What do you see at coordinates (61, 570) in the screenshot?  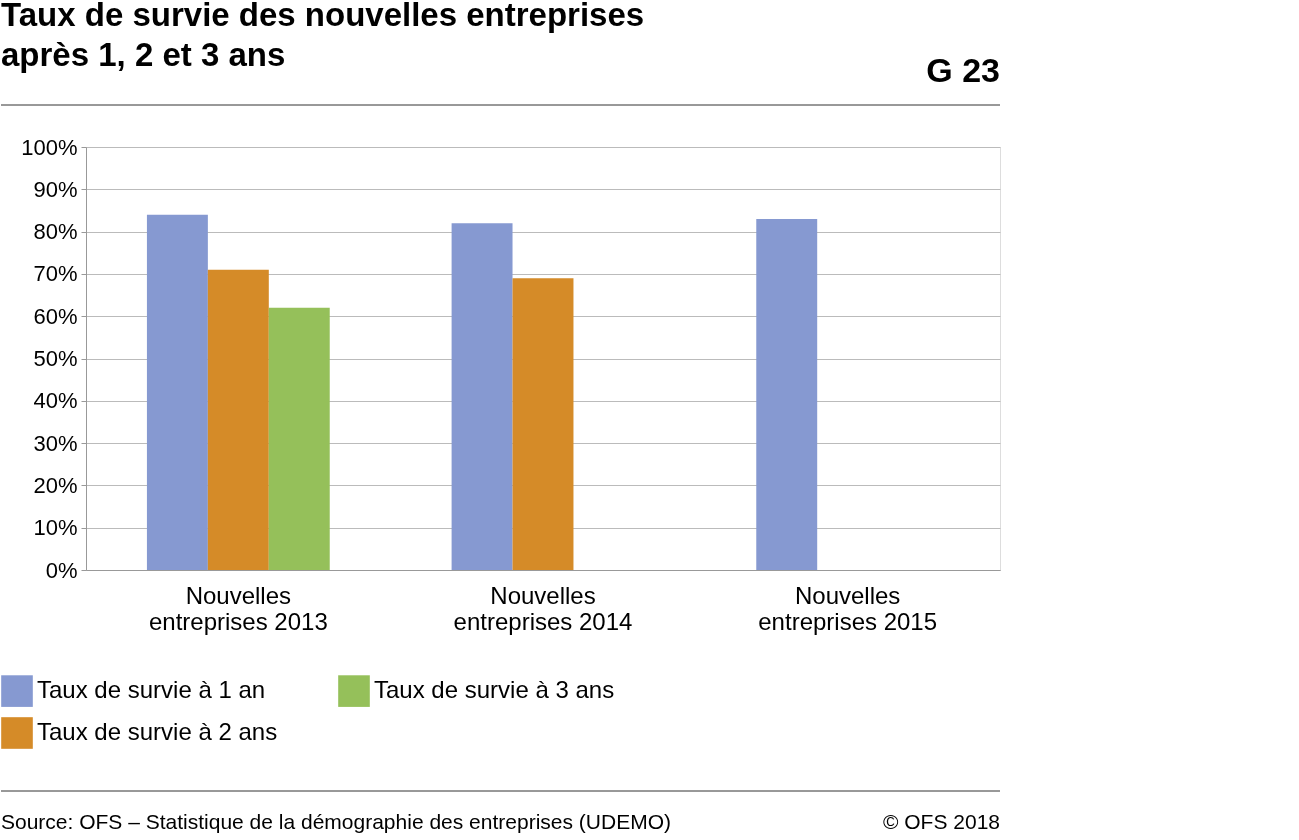 I see `y-tick-label: 0%` at bounding box center [61, 570].